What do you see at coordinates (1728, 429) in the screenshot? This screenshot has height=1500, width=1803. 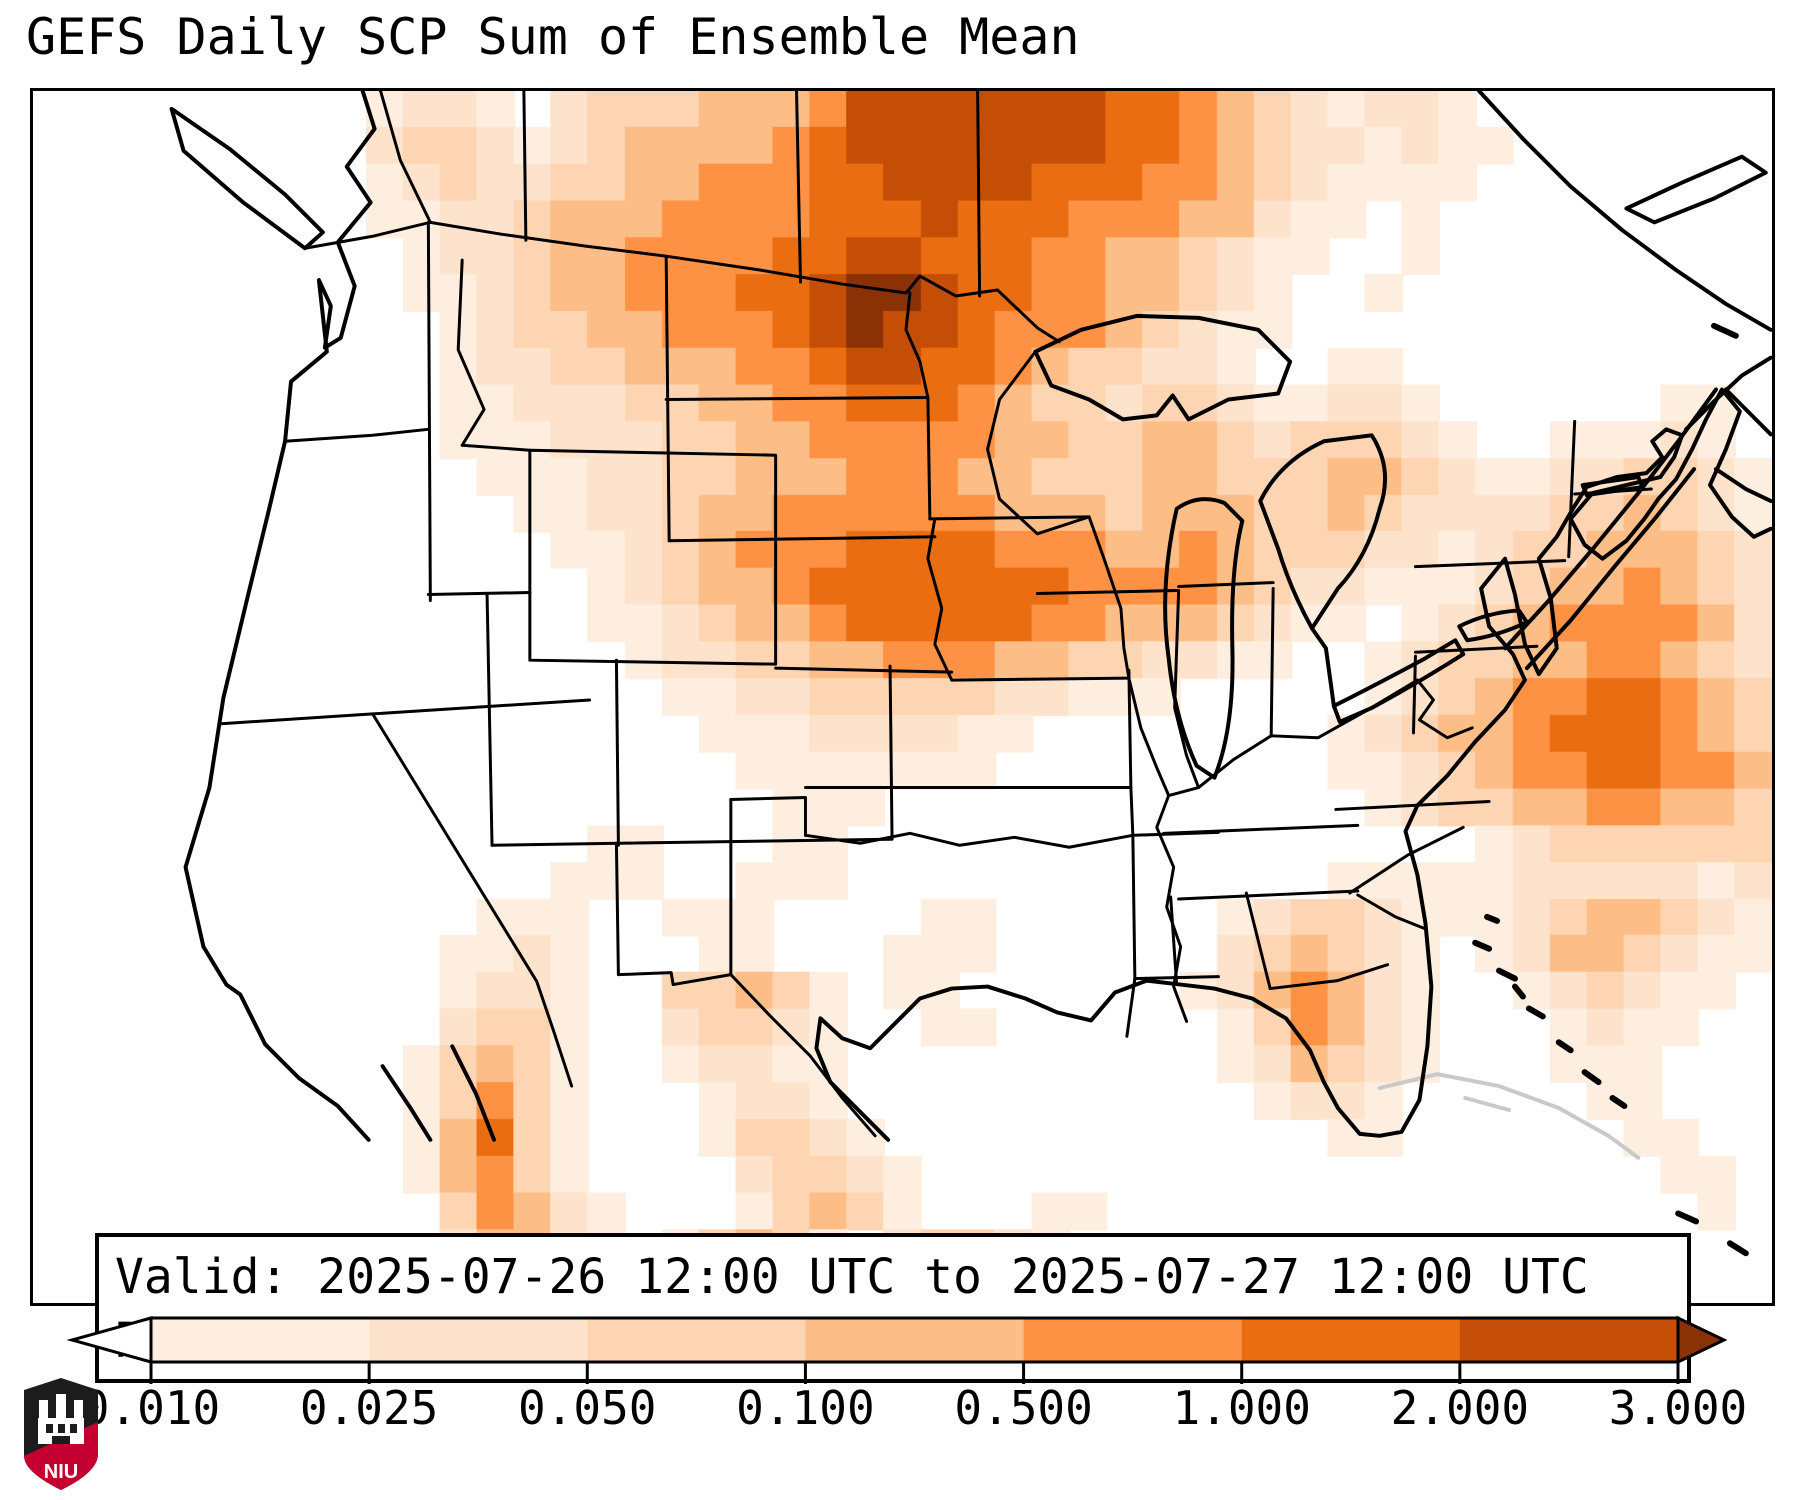 I see `maine-maritimes` at bounding box center [1728, 429].